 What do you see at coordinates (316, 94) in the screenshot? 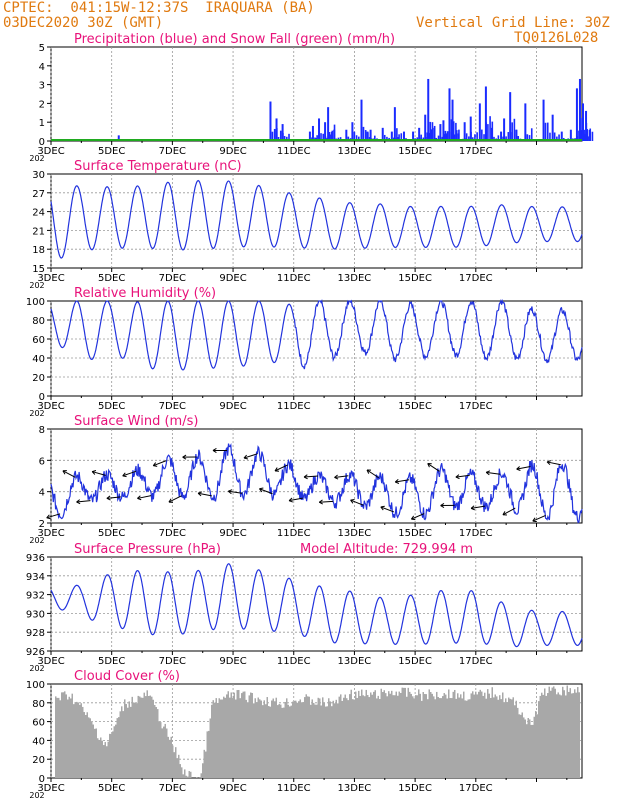
I see `panel-frame` at bounding box center [316, 94].